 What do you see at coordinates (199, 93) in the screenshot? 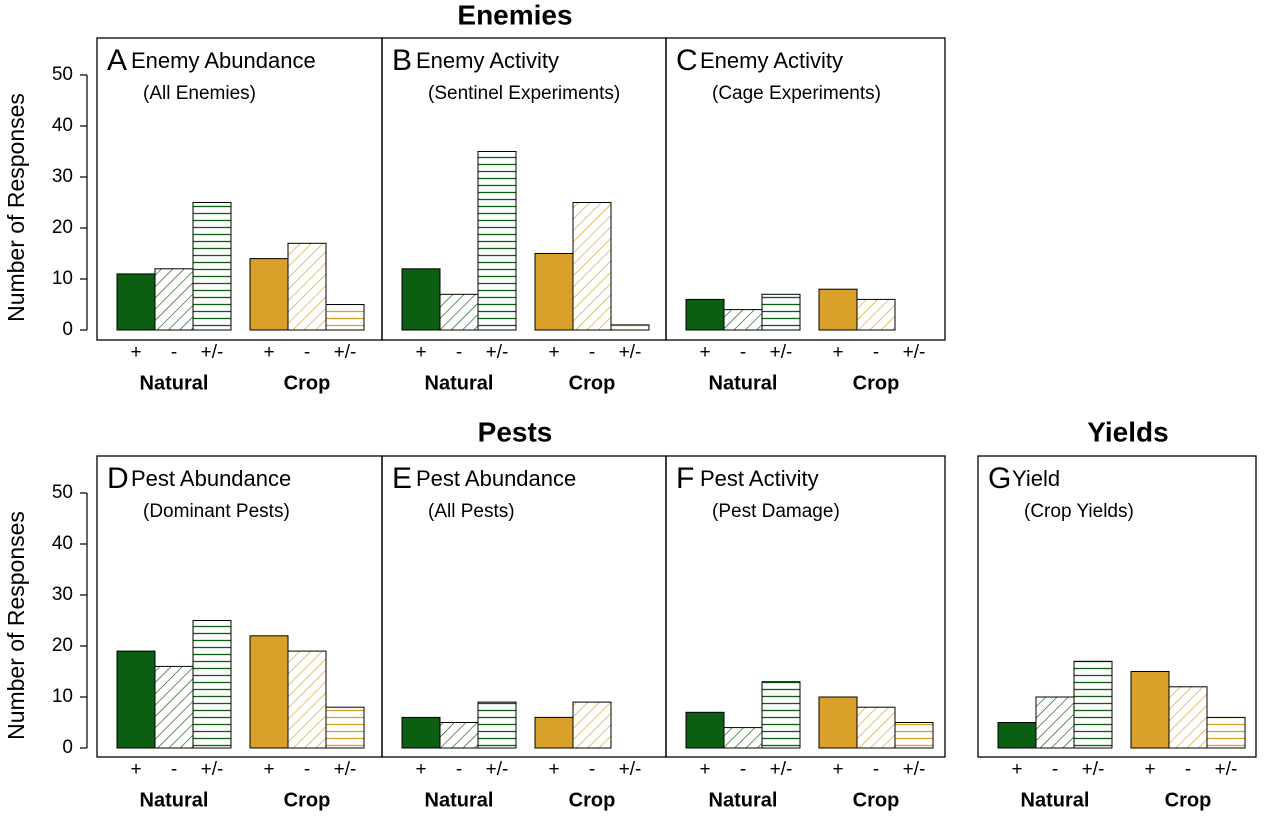
I see `panel-subtitle: (All Enemies)` at bounding box center [199, 93].